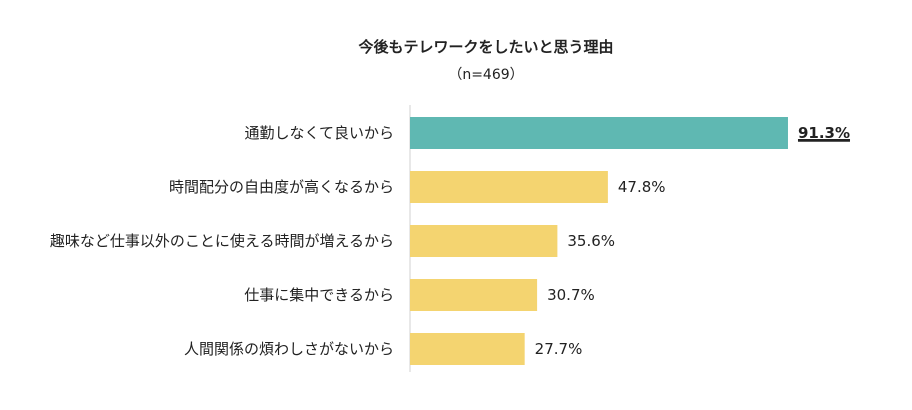  Describe the element at coordinates (486, 47) in the screenshot. I see `chart-title: 今後もテレワークをしたいと思う理由` at that location.